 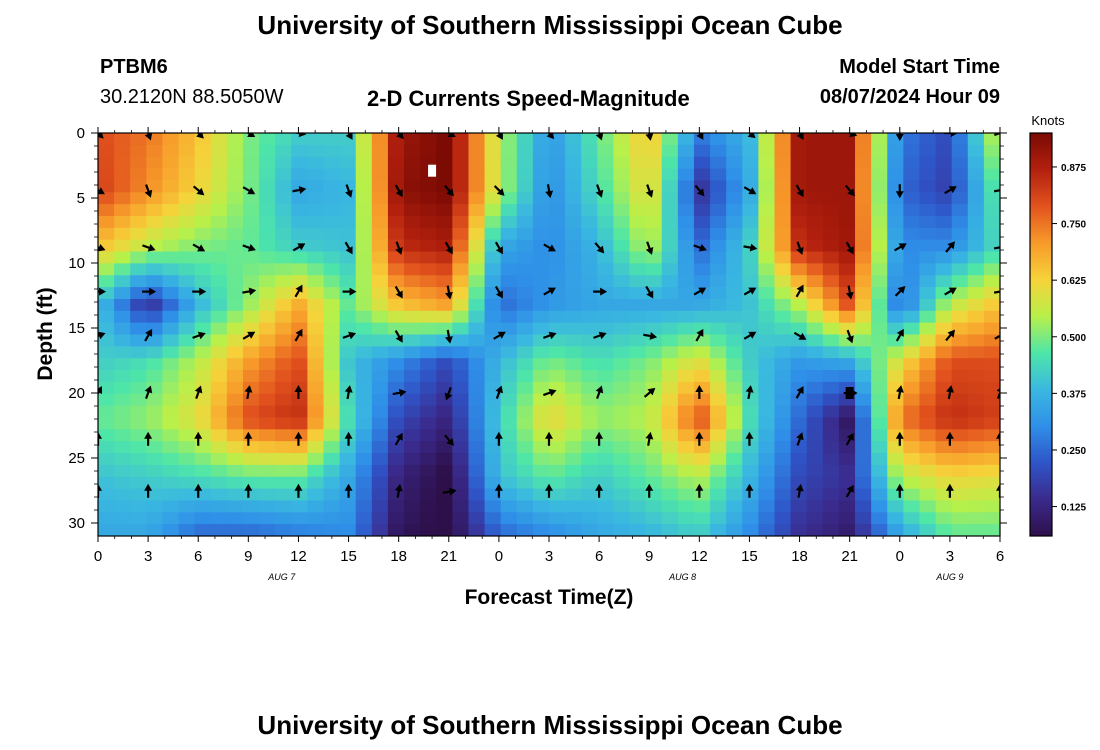 What do you see at coordinates (949, 577) in the screenshot?
I see `date-label: AUG 9` at bounding box center [949, 577].